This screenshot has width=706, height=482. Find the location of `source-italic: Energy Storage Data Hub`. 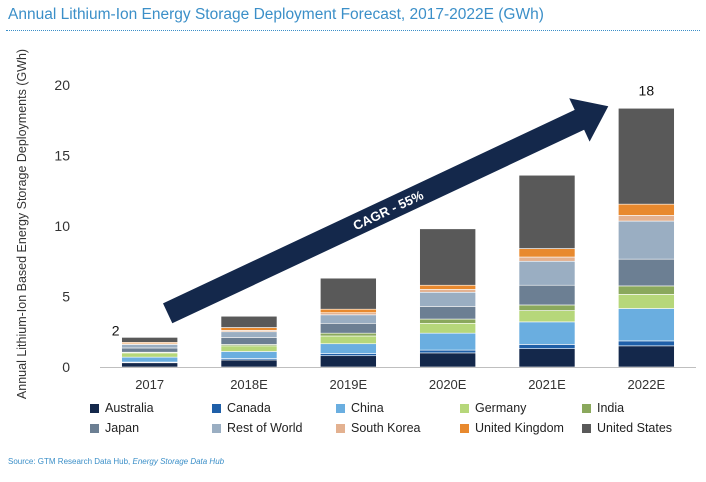

source-italic: Energy Storage Data Hub is located at coordinates (178, 461).